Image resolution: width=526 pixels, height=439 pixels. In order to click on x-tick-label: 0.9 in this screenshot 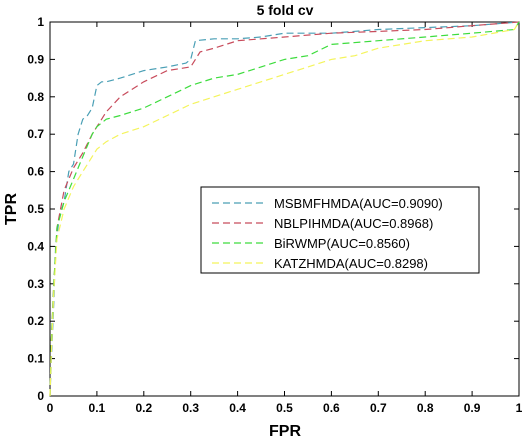, I will do `click(472, 408)`.